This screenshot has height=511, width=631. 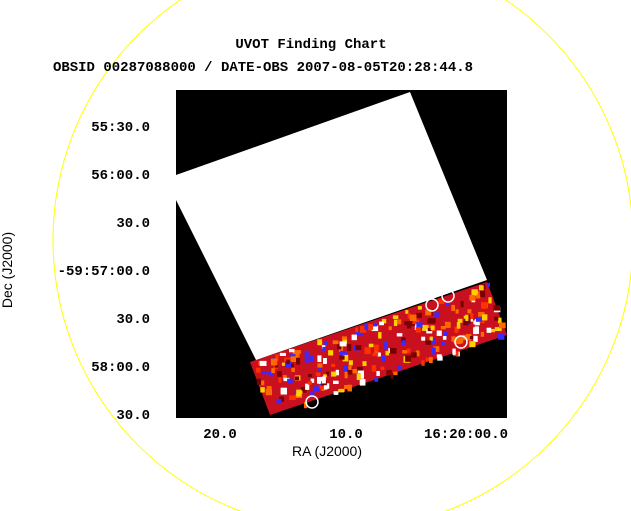 I want to click on y-tick-label: -59:57:00.0, so click(x=104, y=272).